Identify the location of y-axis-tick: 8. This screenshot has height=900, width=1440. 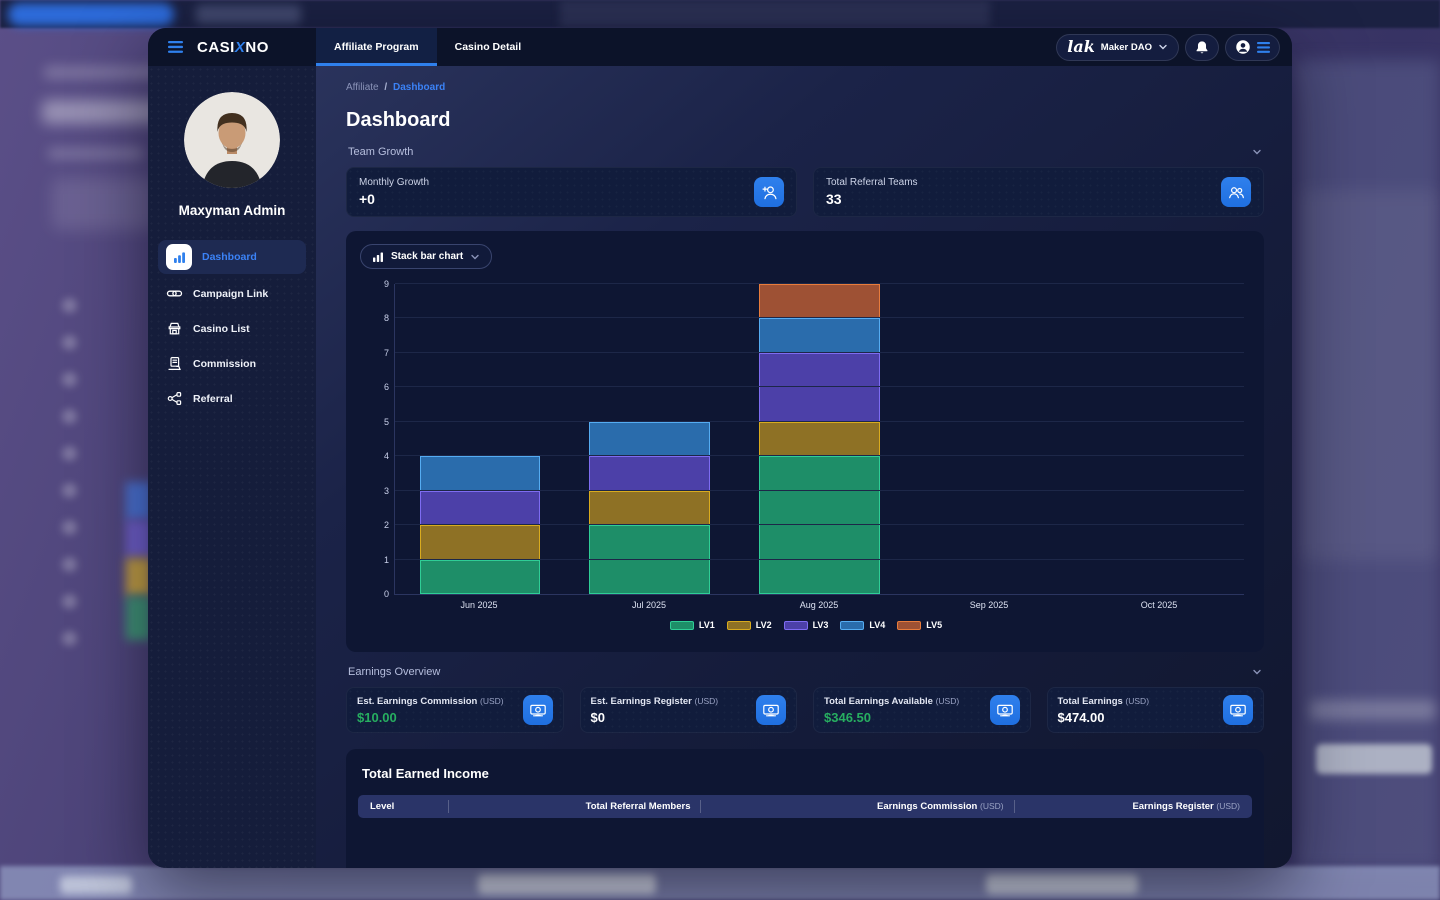
(386, 318).